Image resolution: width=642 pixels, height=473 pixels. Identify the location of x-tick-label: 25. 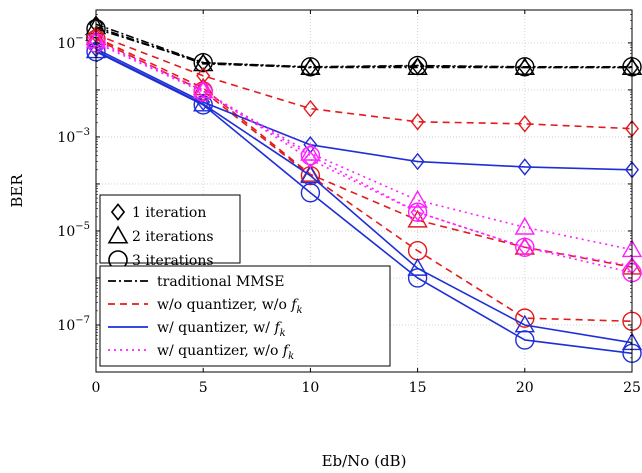
(632, 388).